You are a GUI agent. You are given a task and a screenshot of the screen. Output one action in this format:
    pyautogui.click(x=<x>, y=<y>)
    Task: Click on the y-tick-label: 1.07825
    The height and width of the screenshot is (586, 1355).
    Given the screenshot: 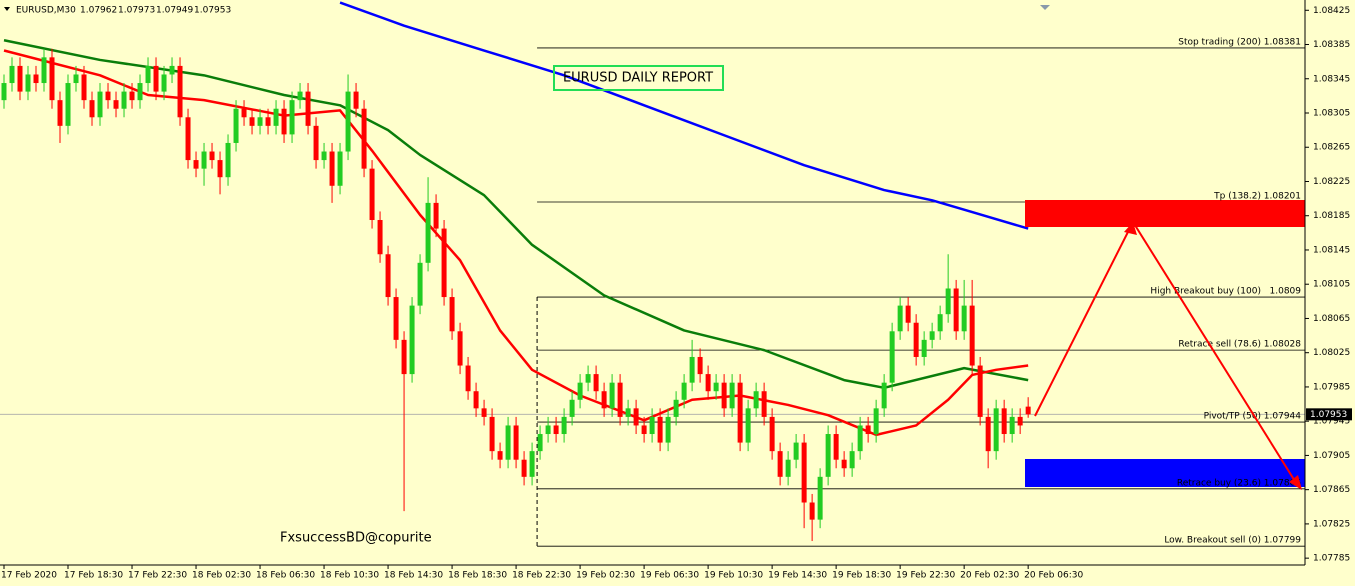 What is the action you would take?
    pyautogui.click(x=1331, y=524)
    